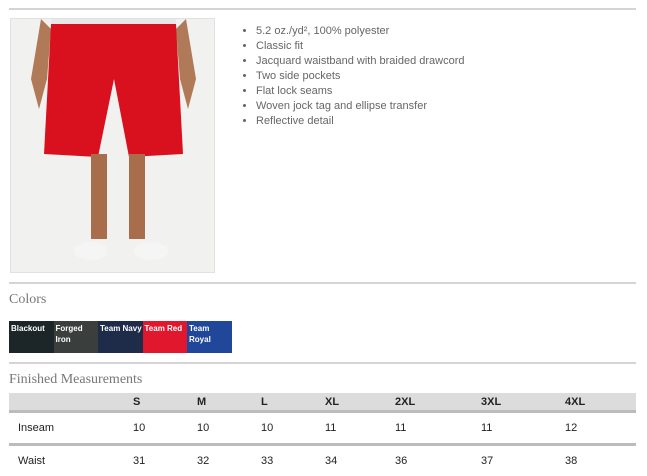  What do you see at coordinates (360, 46) in the screenshot?
I see `feature-item: Classic fit` at bounding box center [360, 46].